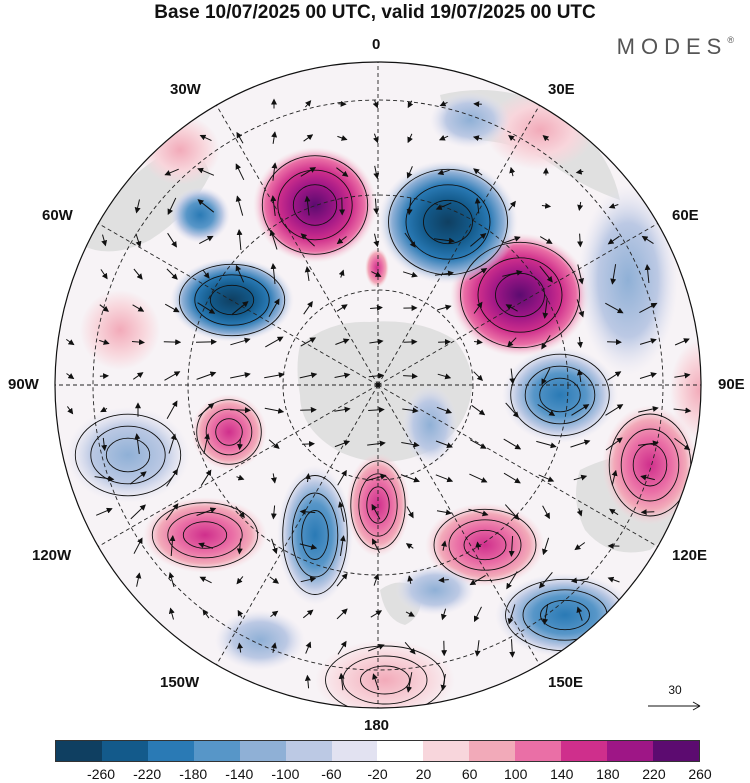 The image size is (750, 783). Describe the element at coordinates (654, 774) in the screenshot. I see `colorbar-tick-12: 220` at that location.